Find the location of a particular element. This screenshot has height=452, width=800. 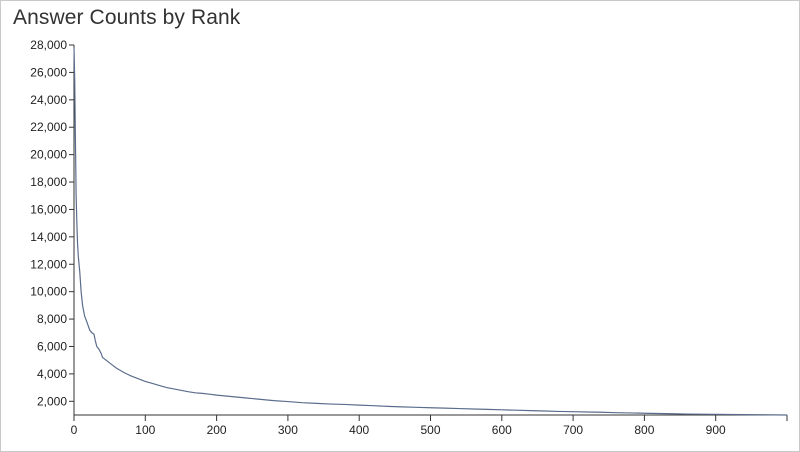

y-tick-label: 16,000 is located at coordinates (48, 209).